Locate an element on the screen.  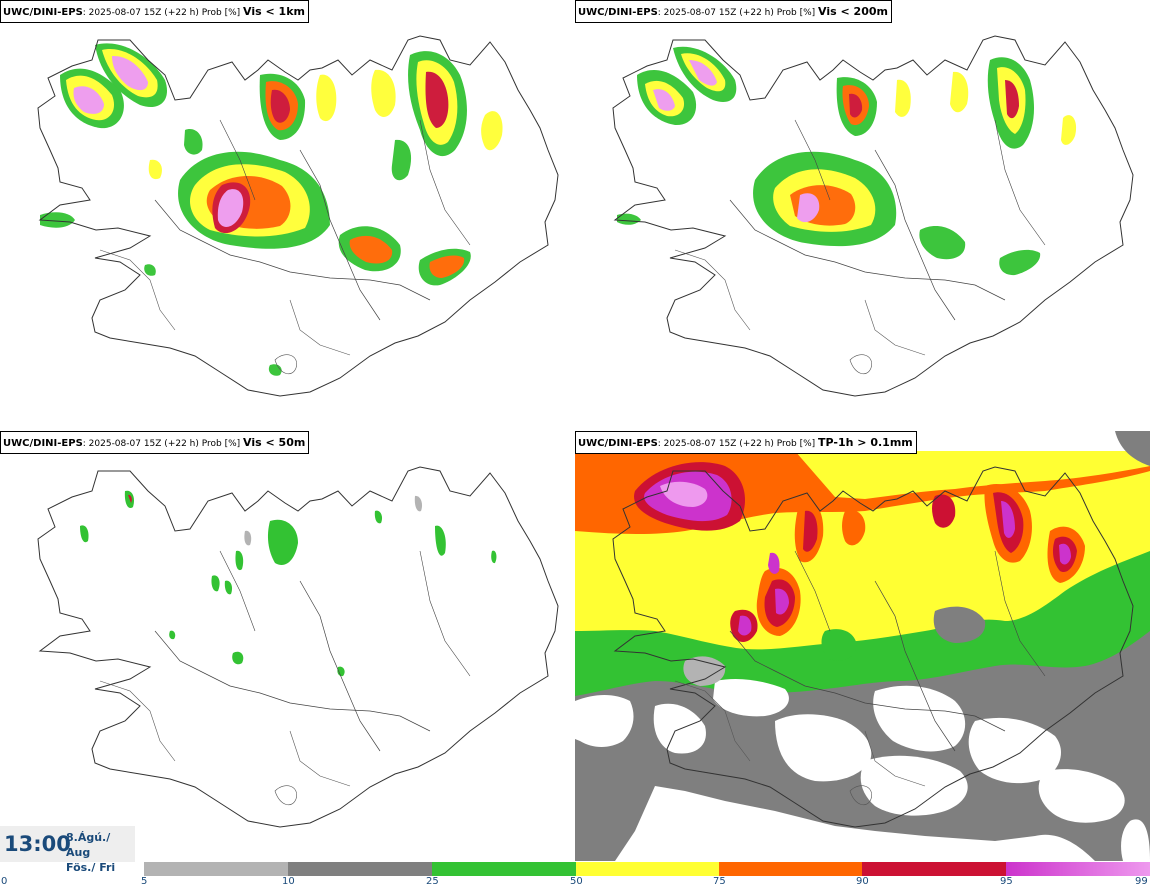
colorbar-tick: 10 is located at coordinates (288, 881).